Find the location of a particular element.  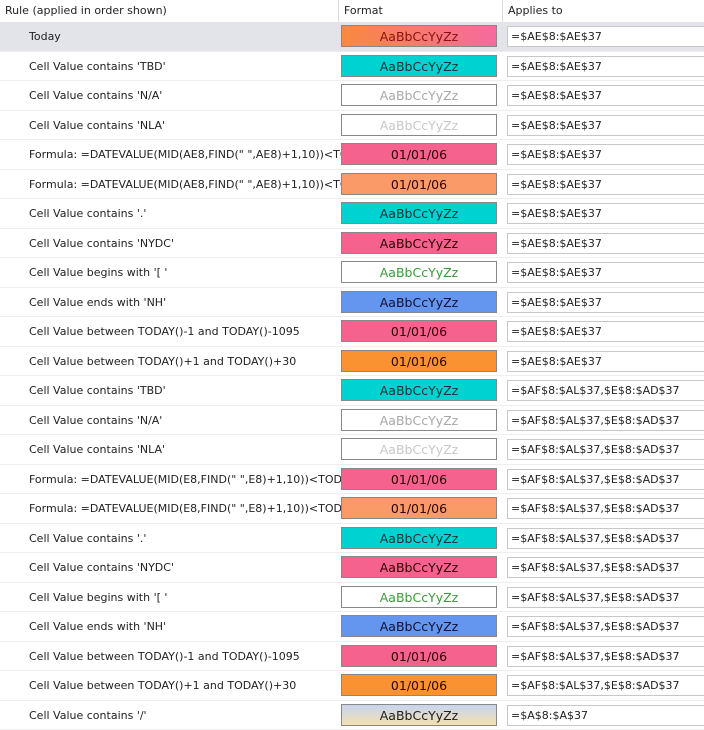

rule-text: Today is located at coordinates (45, 36).